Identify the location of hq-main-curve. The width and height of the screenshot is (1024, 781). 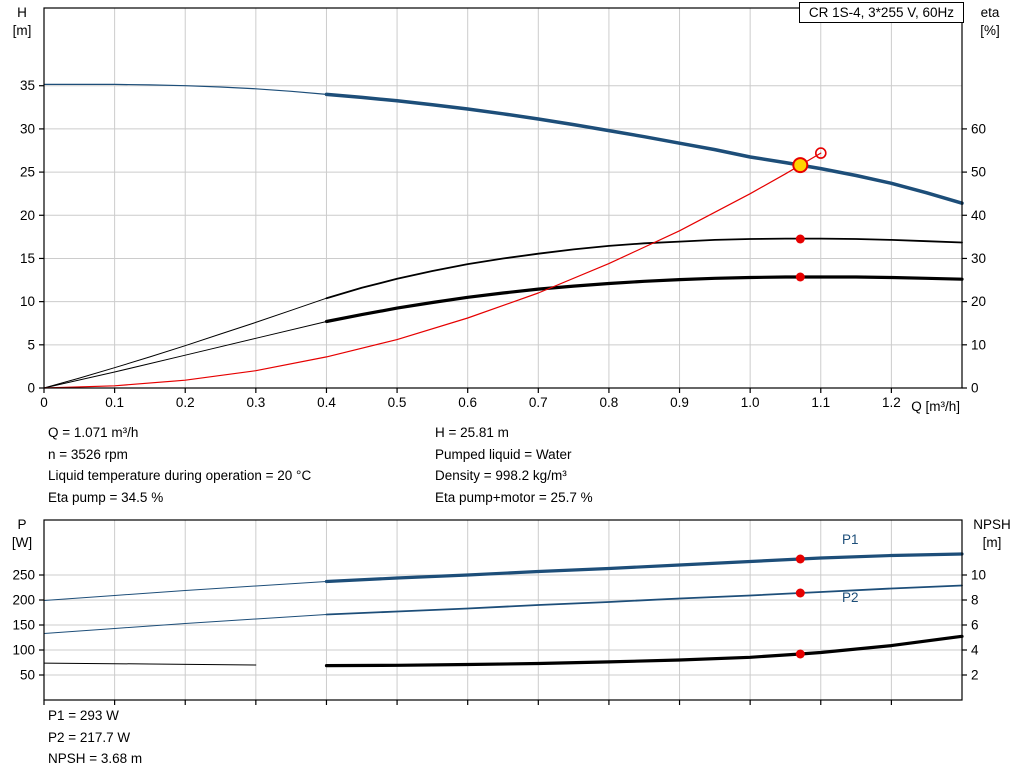
(644, 148).